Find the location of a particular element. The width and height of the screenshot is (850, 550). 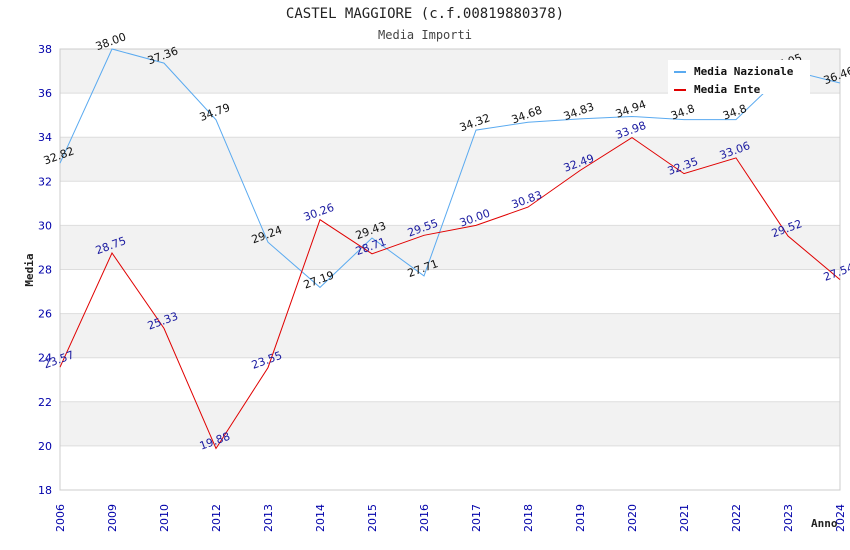

y-tick-label-18: 18 is located at coordinates (45, 490).